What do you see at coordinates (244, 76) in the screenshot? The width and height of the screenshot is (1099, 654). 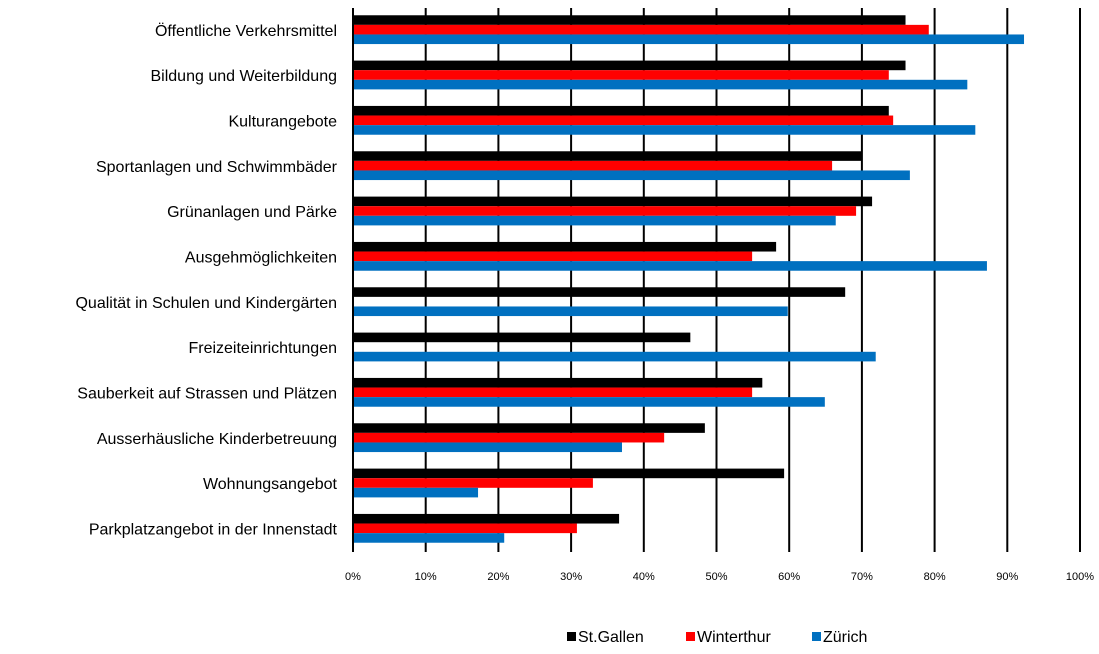 I see `y-tick-label: Bildung und Weiterbildung` at bounding box center [244, 76].